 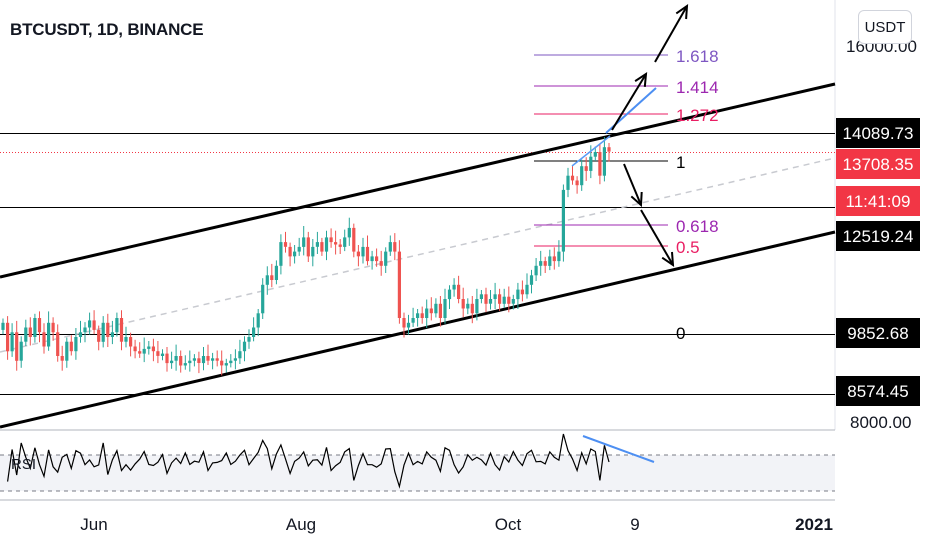 What do you see at coordinates (885, 27) in the screenshot?
I see `currency-button: USDT` at bounding box center [885, 27].